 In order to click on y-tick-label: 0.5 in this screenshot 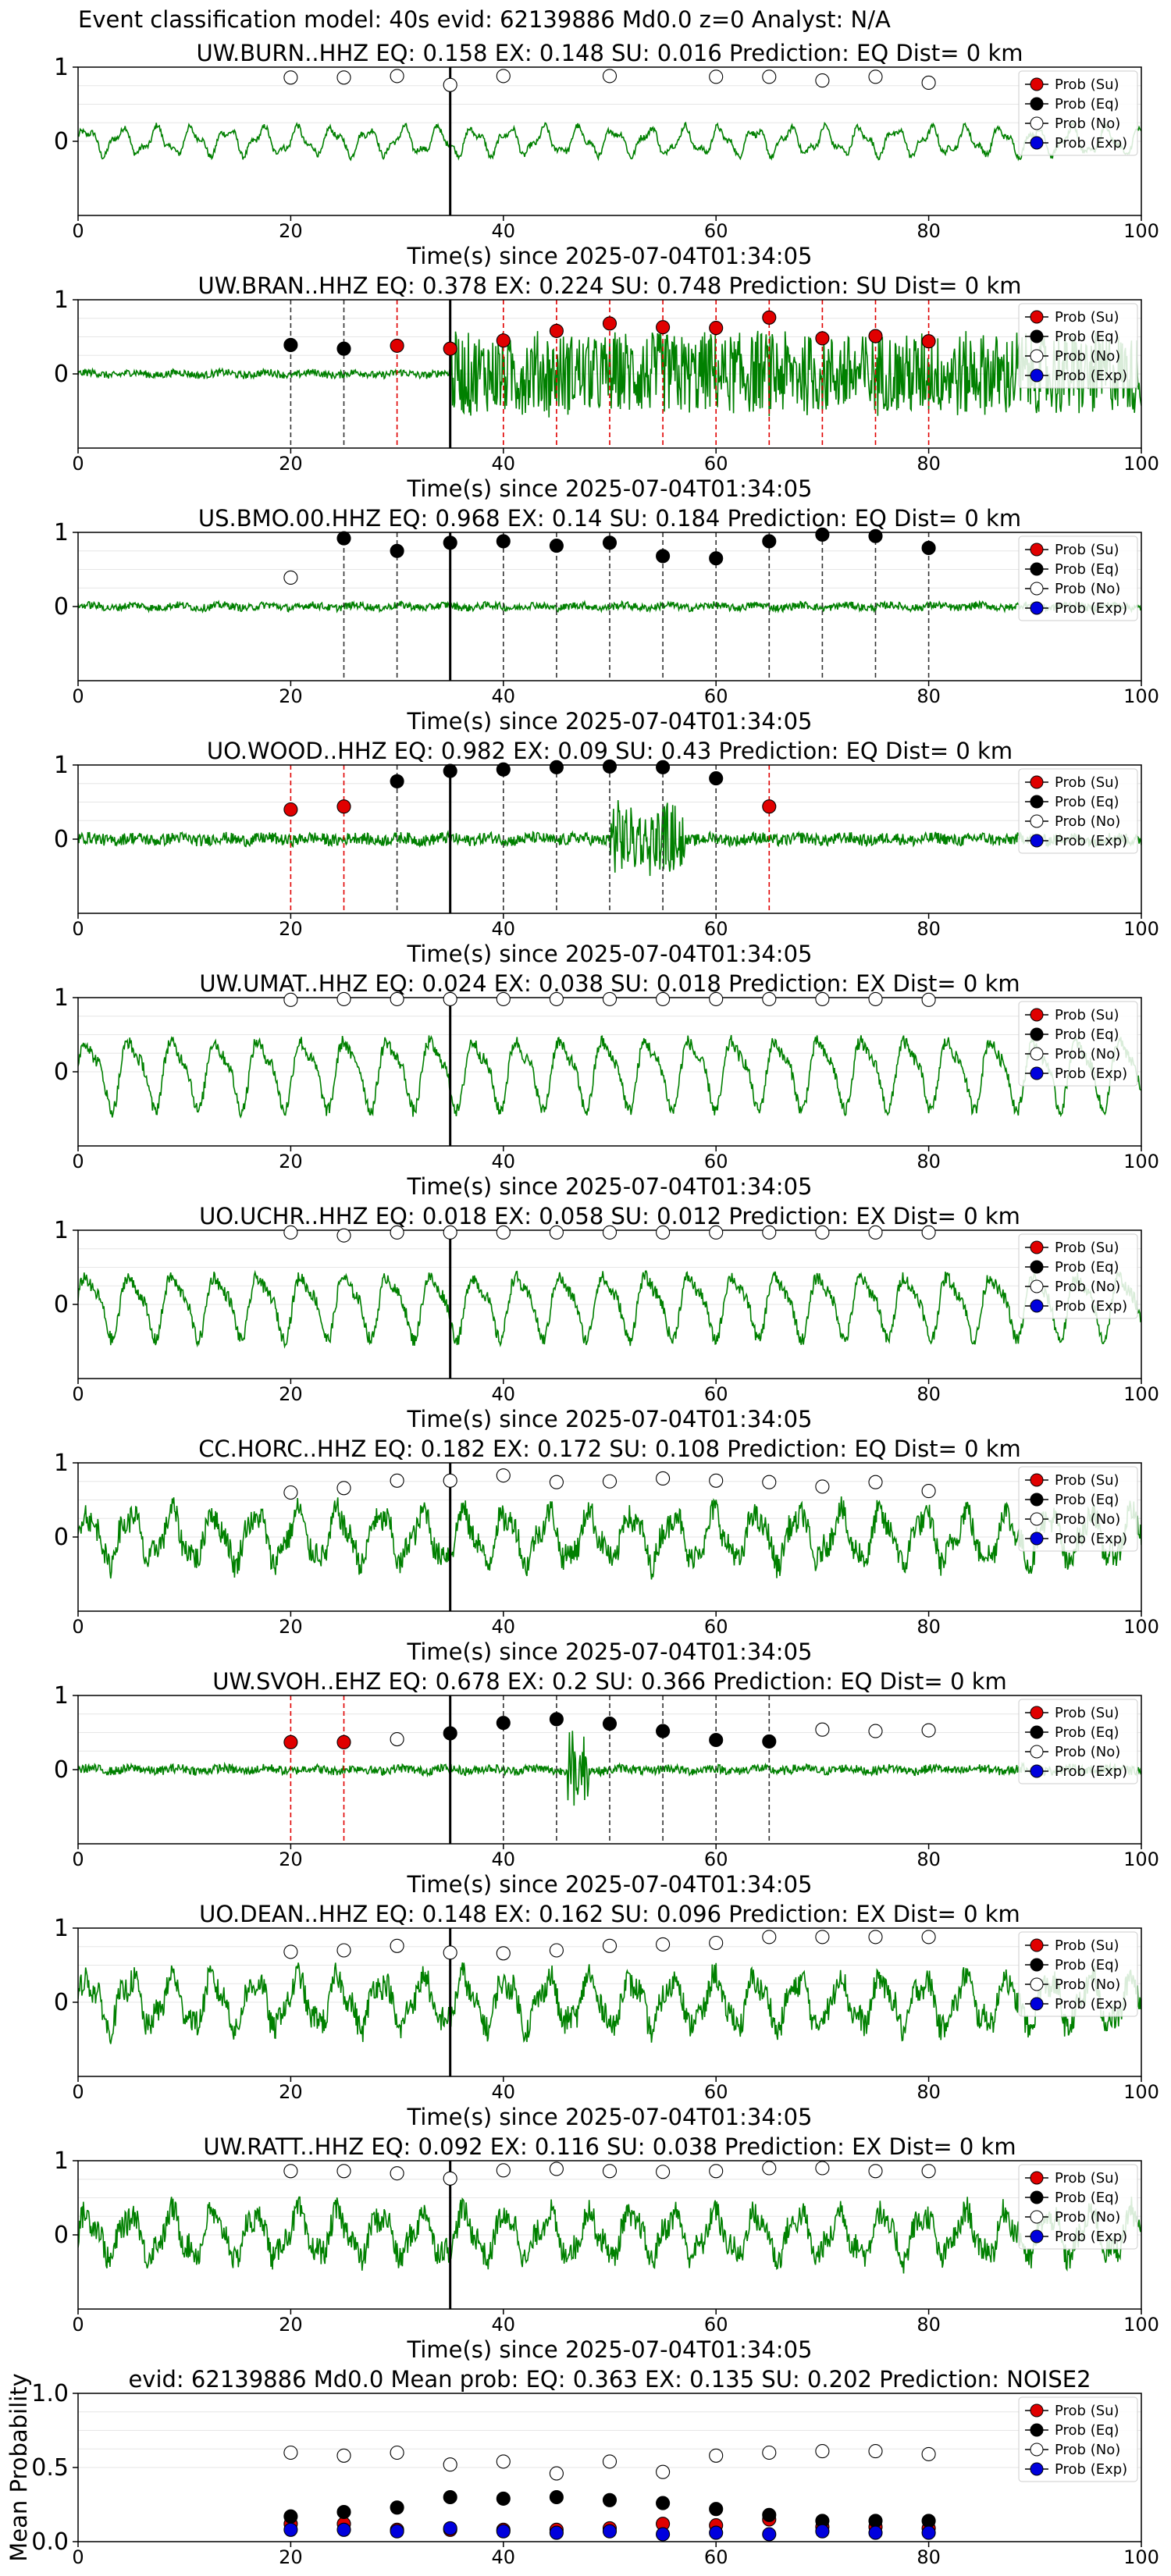, I will do `click(50, 2468)`.